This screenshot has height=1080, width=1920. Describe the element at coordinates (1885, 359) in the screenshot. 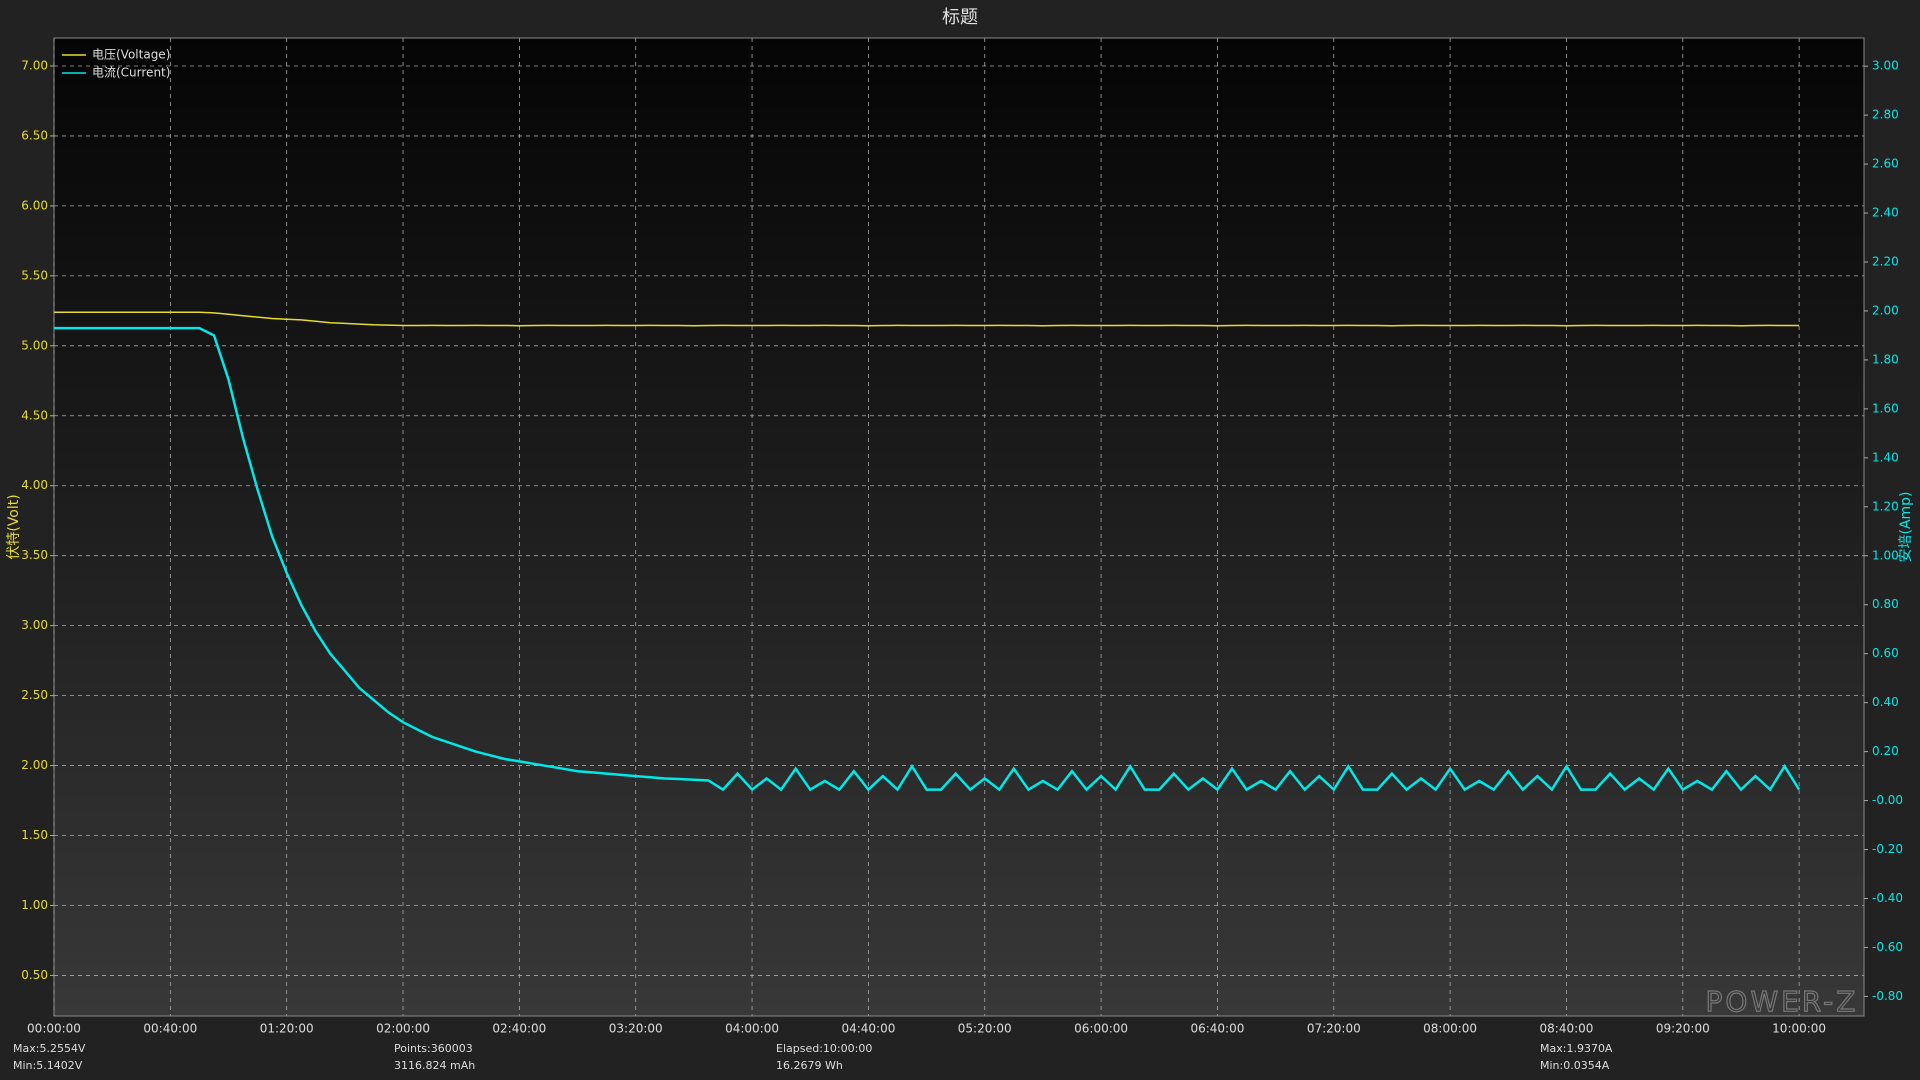

I see `y2-tick-label: 1.80` at that location.